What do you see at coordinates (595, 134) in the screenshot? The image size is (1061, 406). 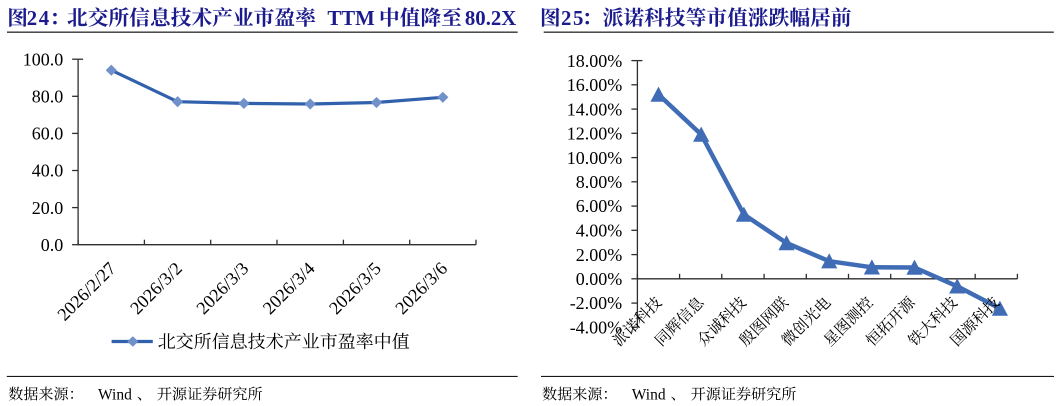 I see `svg-text: 12.00%` at bounding box center [595, 134].